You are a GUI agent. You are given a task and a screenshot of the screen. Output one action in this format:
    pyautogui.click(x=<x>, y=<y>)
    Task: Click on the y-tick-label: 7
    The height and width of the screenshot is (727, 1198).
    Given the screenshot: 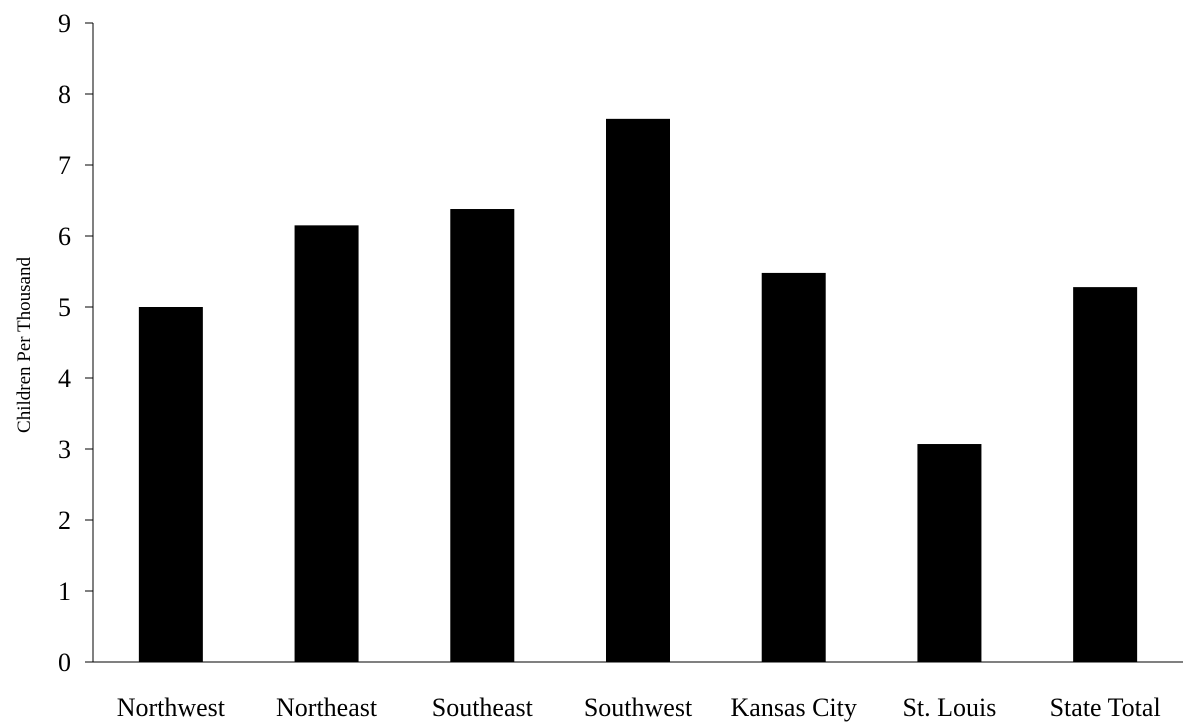 What is the action you would take?
    pyautogui.click(x=64, y=165)
    